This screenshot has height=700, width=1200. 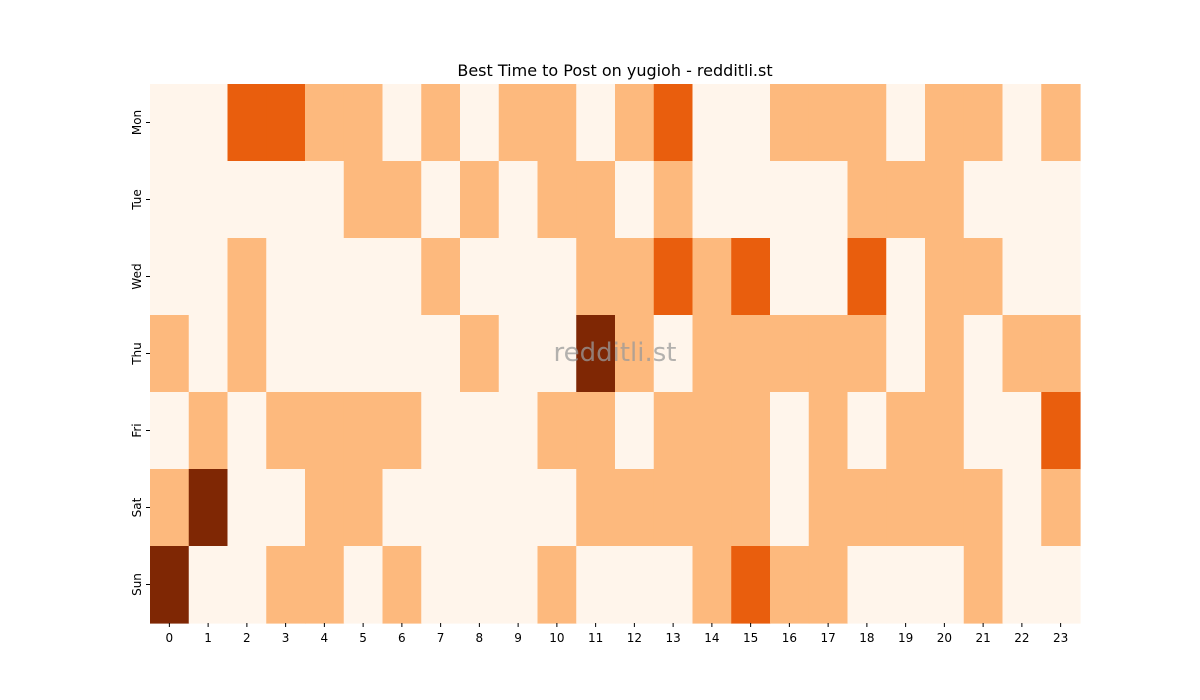 I want to click on x-tick-label-9: 9, so click(x=518, y=638).